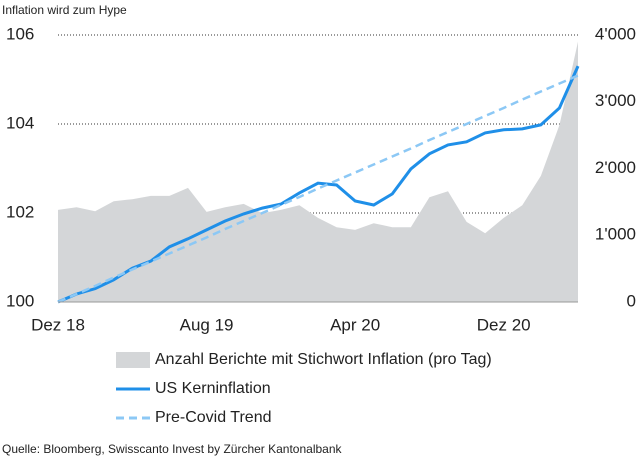  I want to click on x-tick-label: Aug 19, so click(207, 324).